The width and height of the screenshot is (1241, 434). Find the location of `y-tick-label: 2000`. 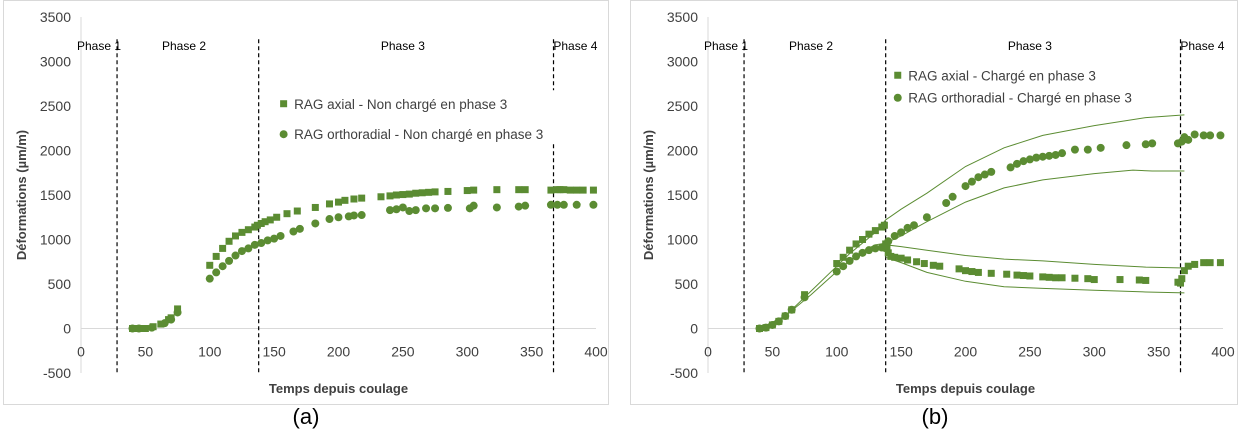

y-tick-label: 2000 is located at coordinates (55, 151).